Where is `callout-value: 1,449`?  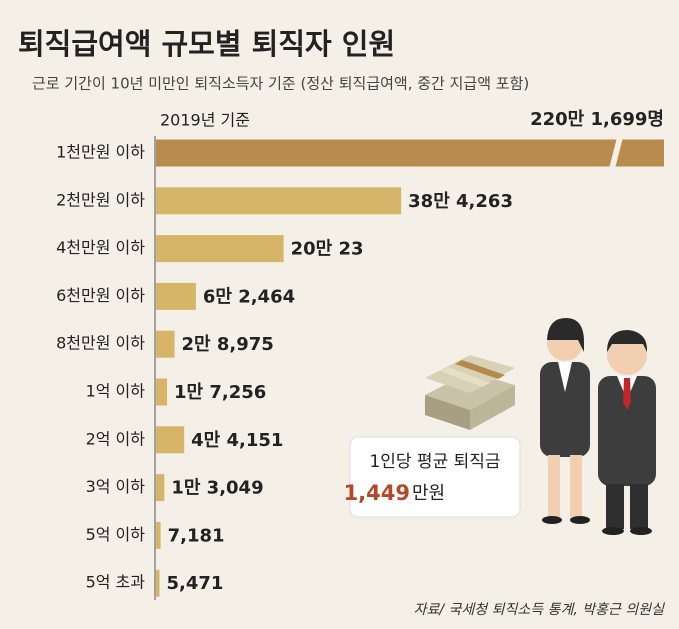 callout-value: 1,449 is located at coordinates (377, 493).